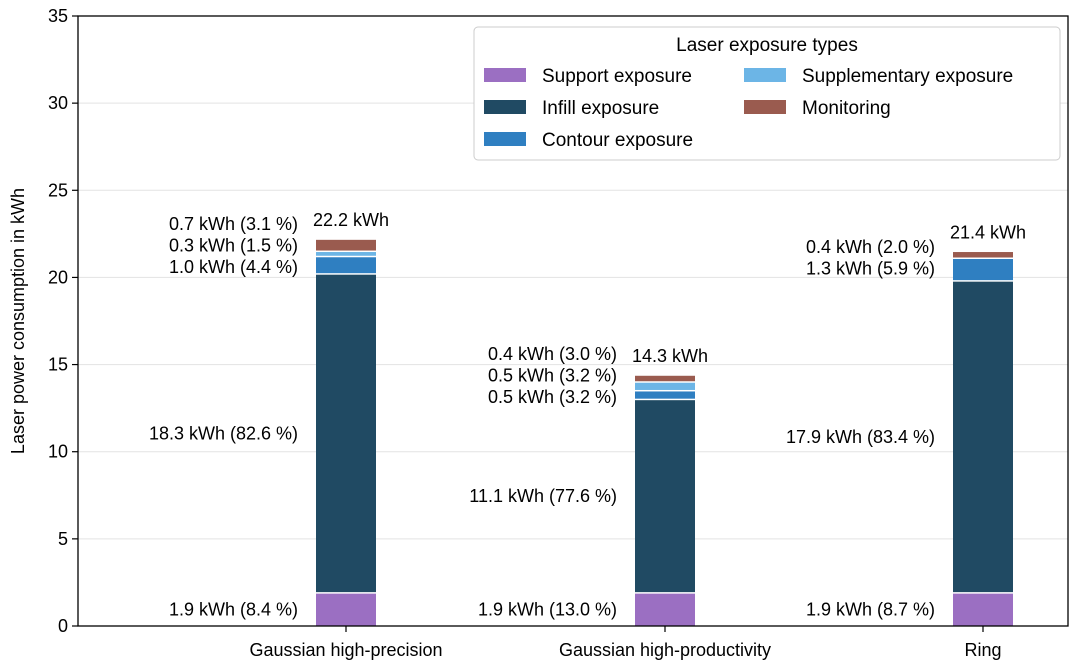  What do you see at coordinates (345, 650) in the screenshot?
I see `x-tick-label: Gaussian high-precision` at bounding box center [345, 650].